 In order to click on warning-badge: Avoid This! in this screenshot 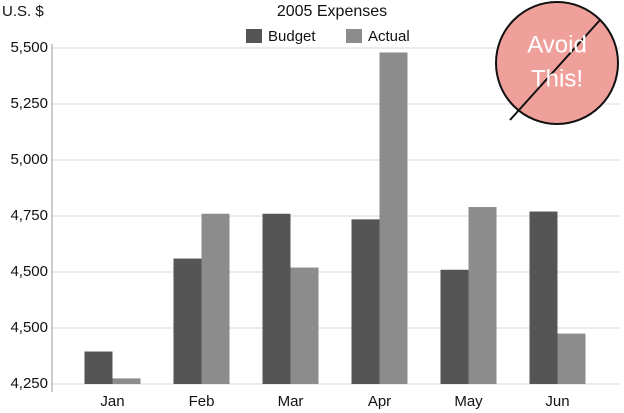, I will do `click(557, 63)`.